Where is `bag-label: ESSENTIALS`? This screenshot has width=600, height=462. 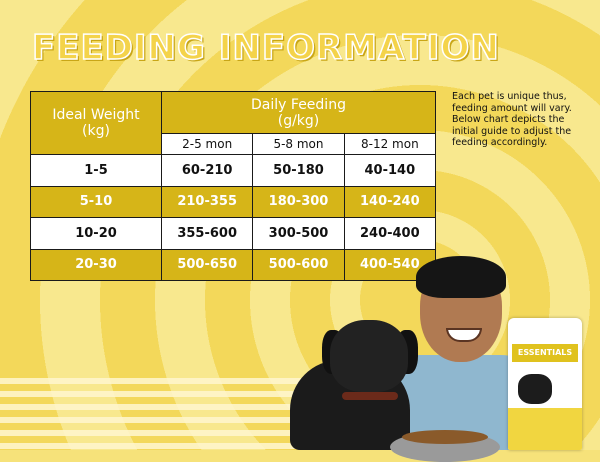 bag-label: ESSENTIALS is located at coordinates (545, 353).